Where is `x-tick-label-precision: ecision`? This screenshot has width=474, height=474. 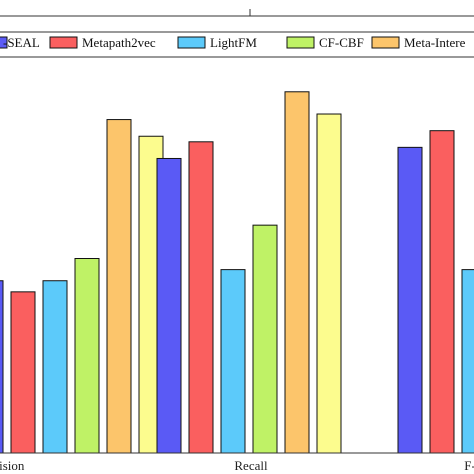
x-tick-label-precision: ecision is located at coordinates (12, 465).